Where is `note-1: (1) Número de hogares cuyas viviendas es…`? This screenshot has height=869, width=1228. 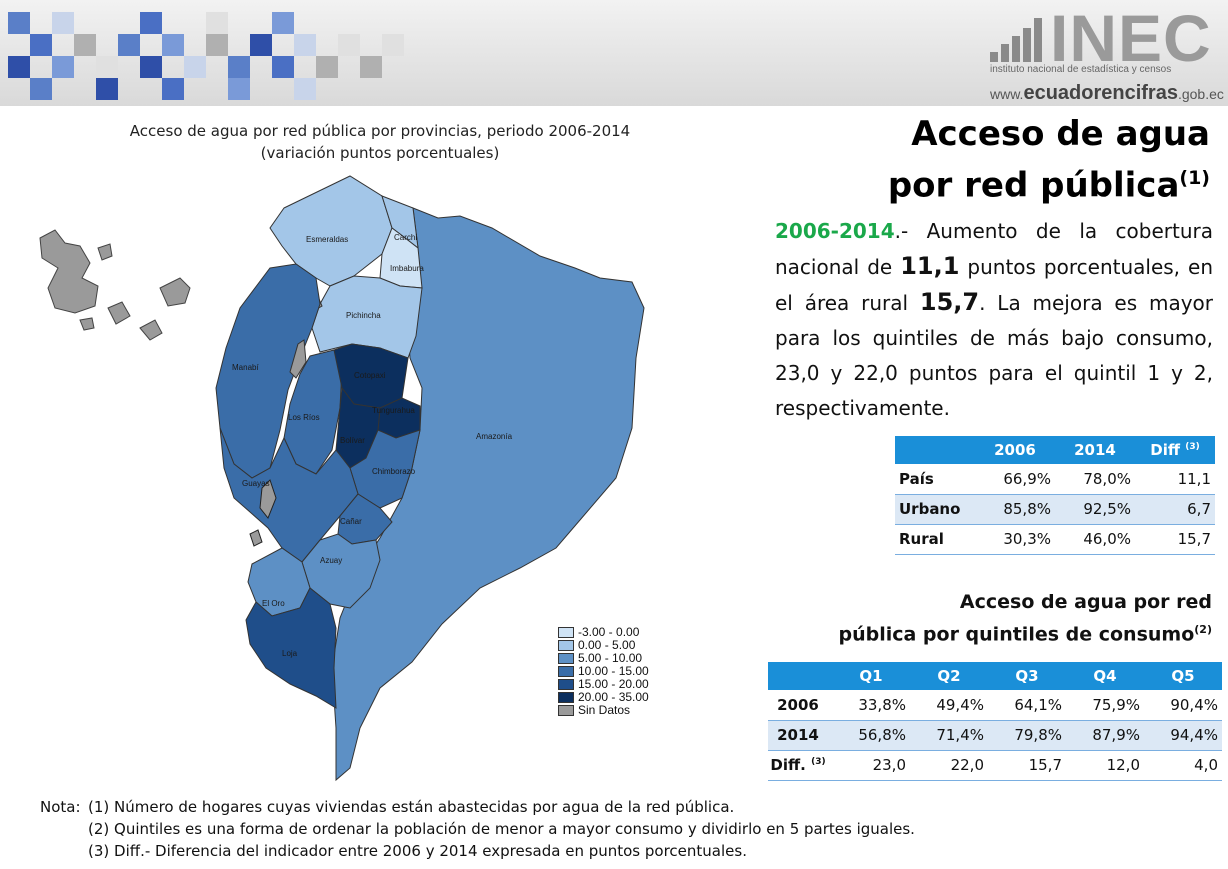 note-1: (1) Número de hogares cuyas viviendas es… is located at coordinates (411, 807).